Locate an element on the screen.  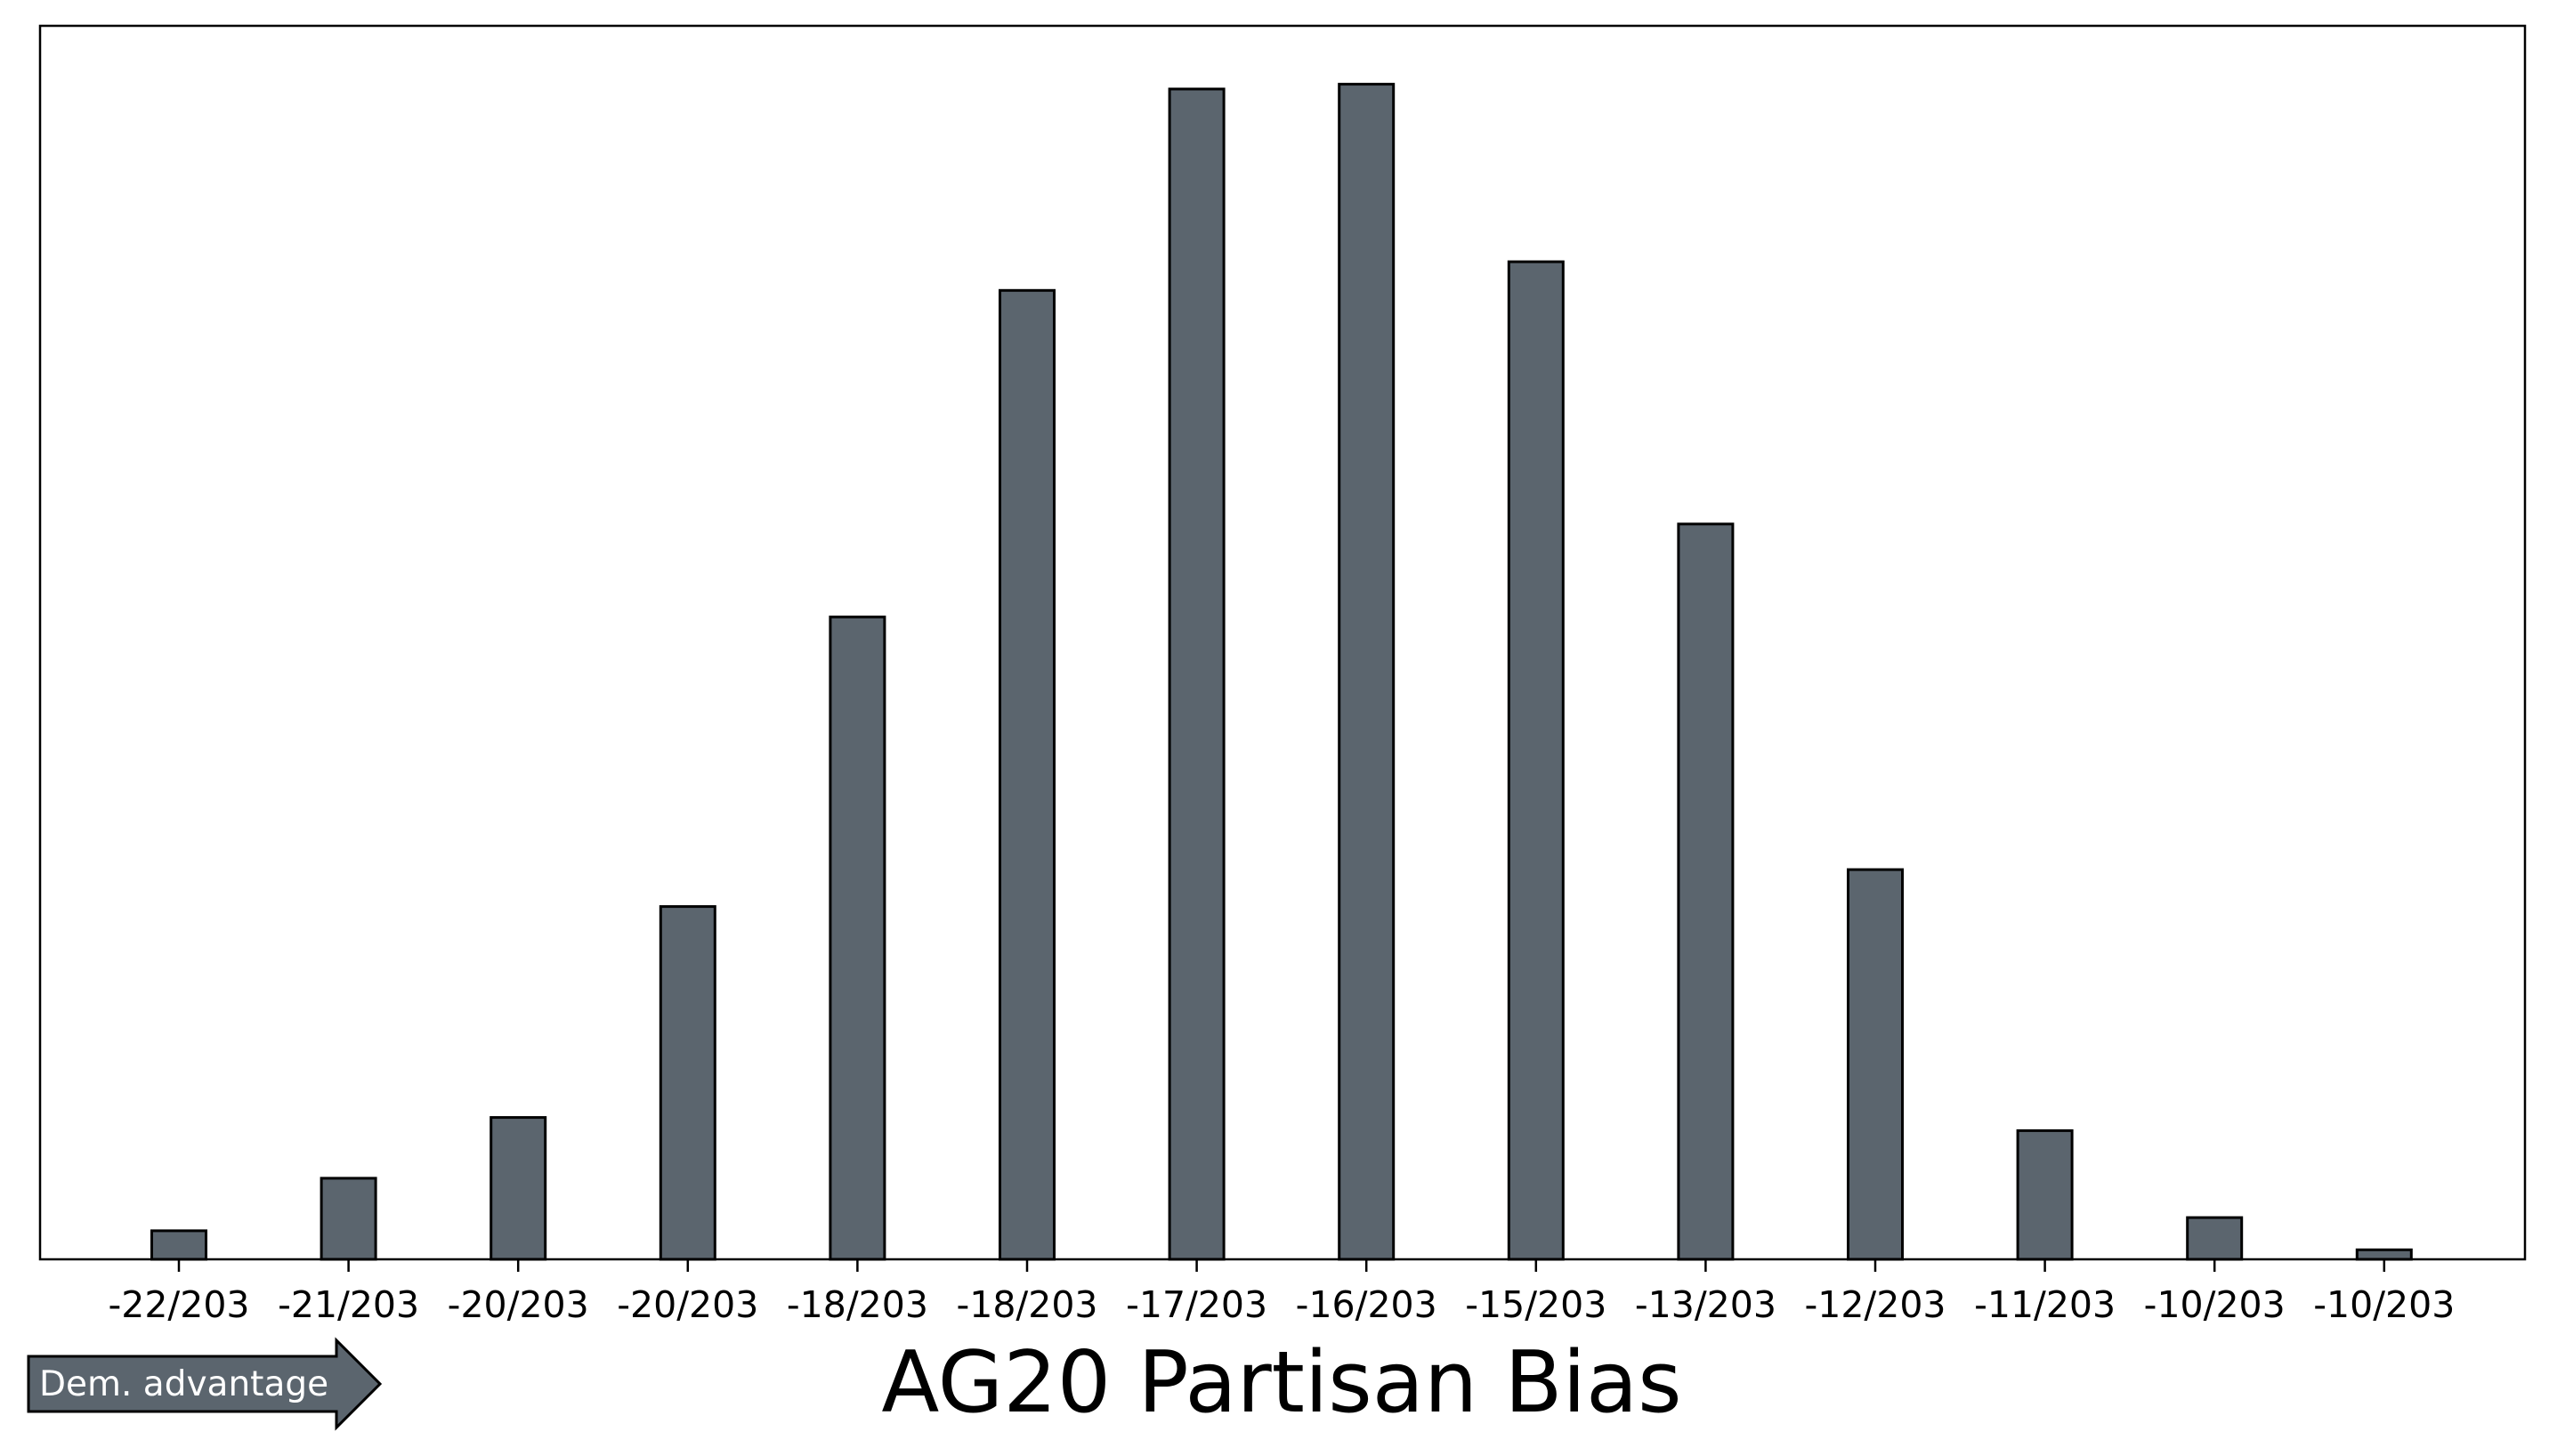
x-tick-label-8: -15/203 is located at coordinates (1535, 1304).